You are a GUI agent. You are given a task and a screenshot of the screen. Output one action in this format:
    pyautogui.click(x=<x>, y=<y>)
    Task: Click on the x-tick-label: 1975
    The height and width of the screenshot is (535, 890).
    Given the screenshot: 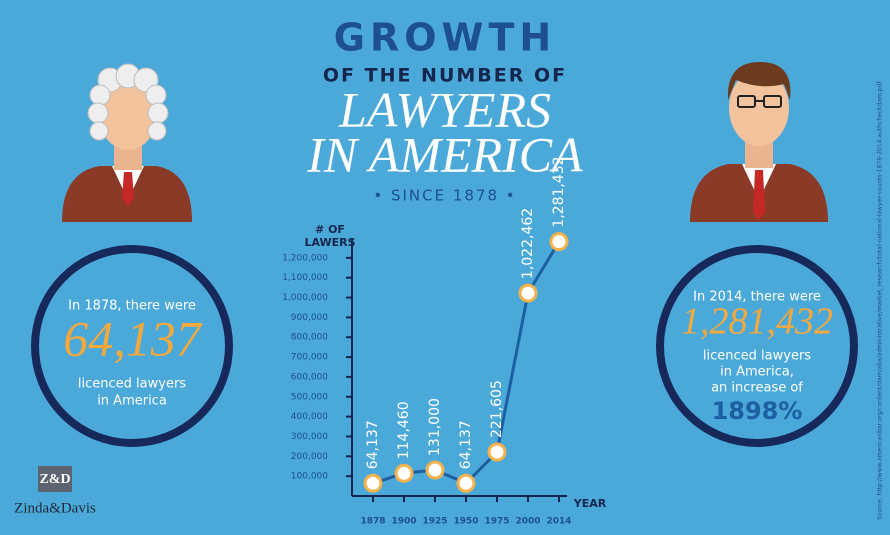 What is the action you would take?
    pyautogui.click(x=496, y=522)
    